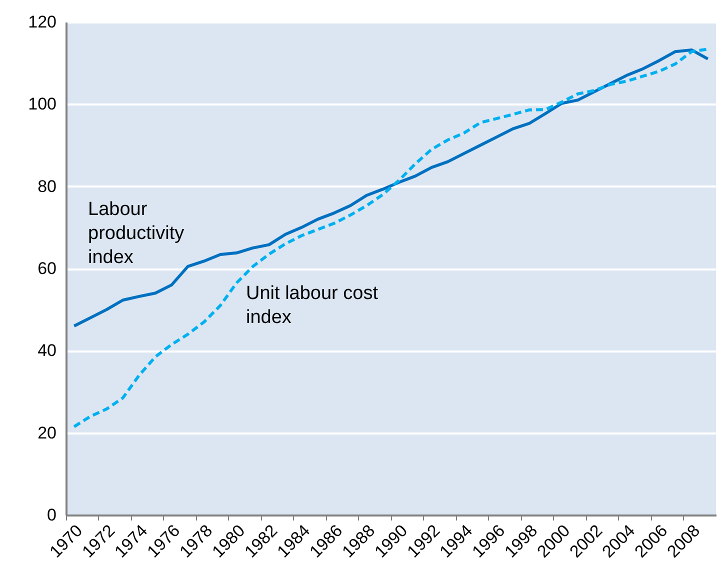 This screenshot has height=571, width=720. I want to click on y-tick-label: 40, so click(47, 350).